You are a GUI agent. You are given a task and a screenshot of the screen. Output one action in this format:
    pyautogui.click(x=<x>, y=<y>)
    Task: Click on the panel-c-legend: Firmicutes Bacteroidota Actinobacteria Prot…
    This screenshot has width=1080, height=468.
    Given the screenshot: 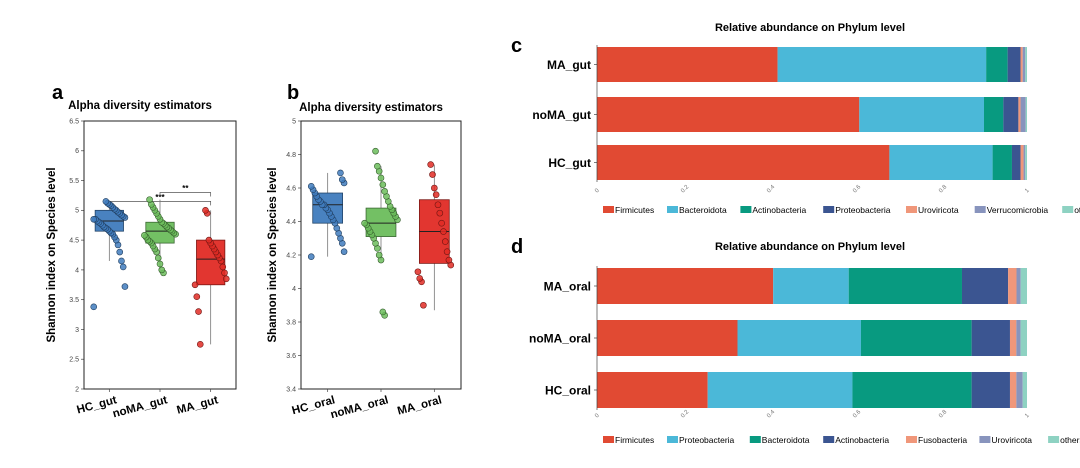 What is the action you would take?
    pyautogui.click(x=841, y=210)
    